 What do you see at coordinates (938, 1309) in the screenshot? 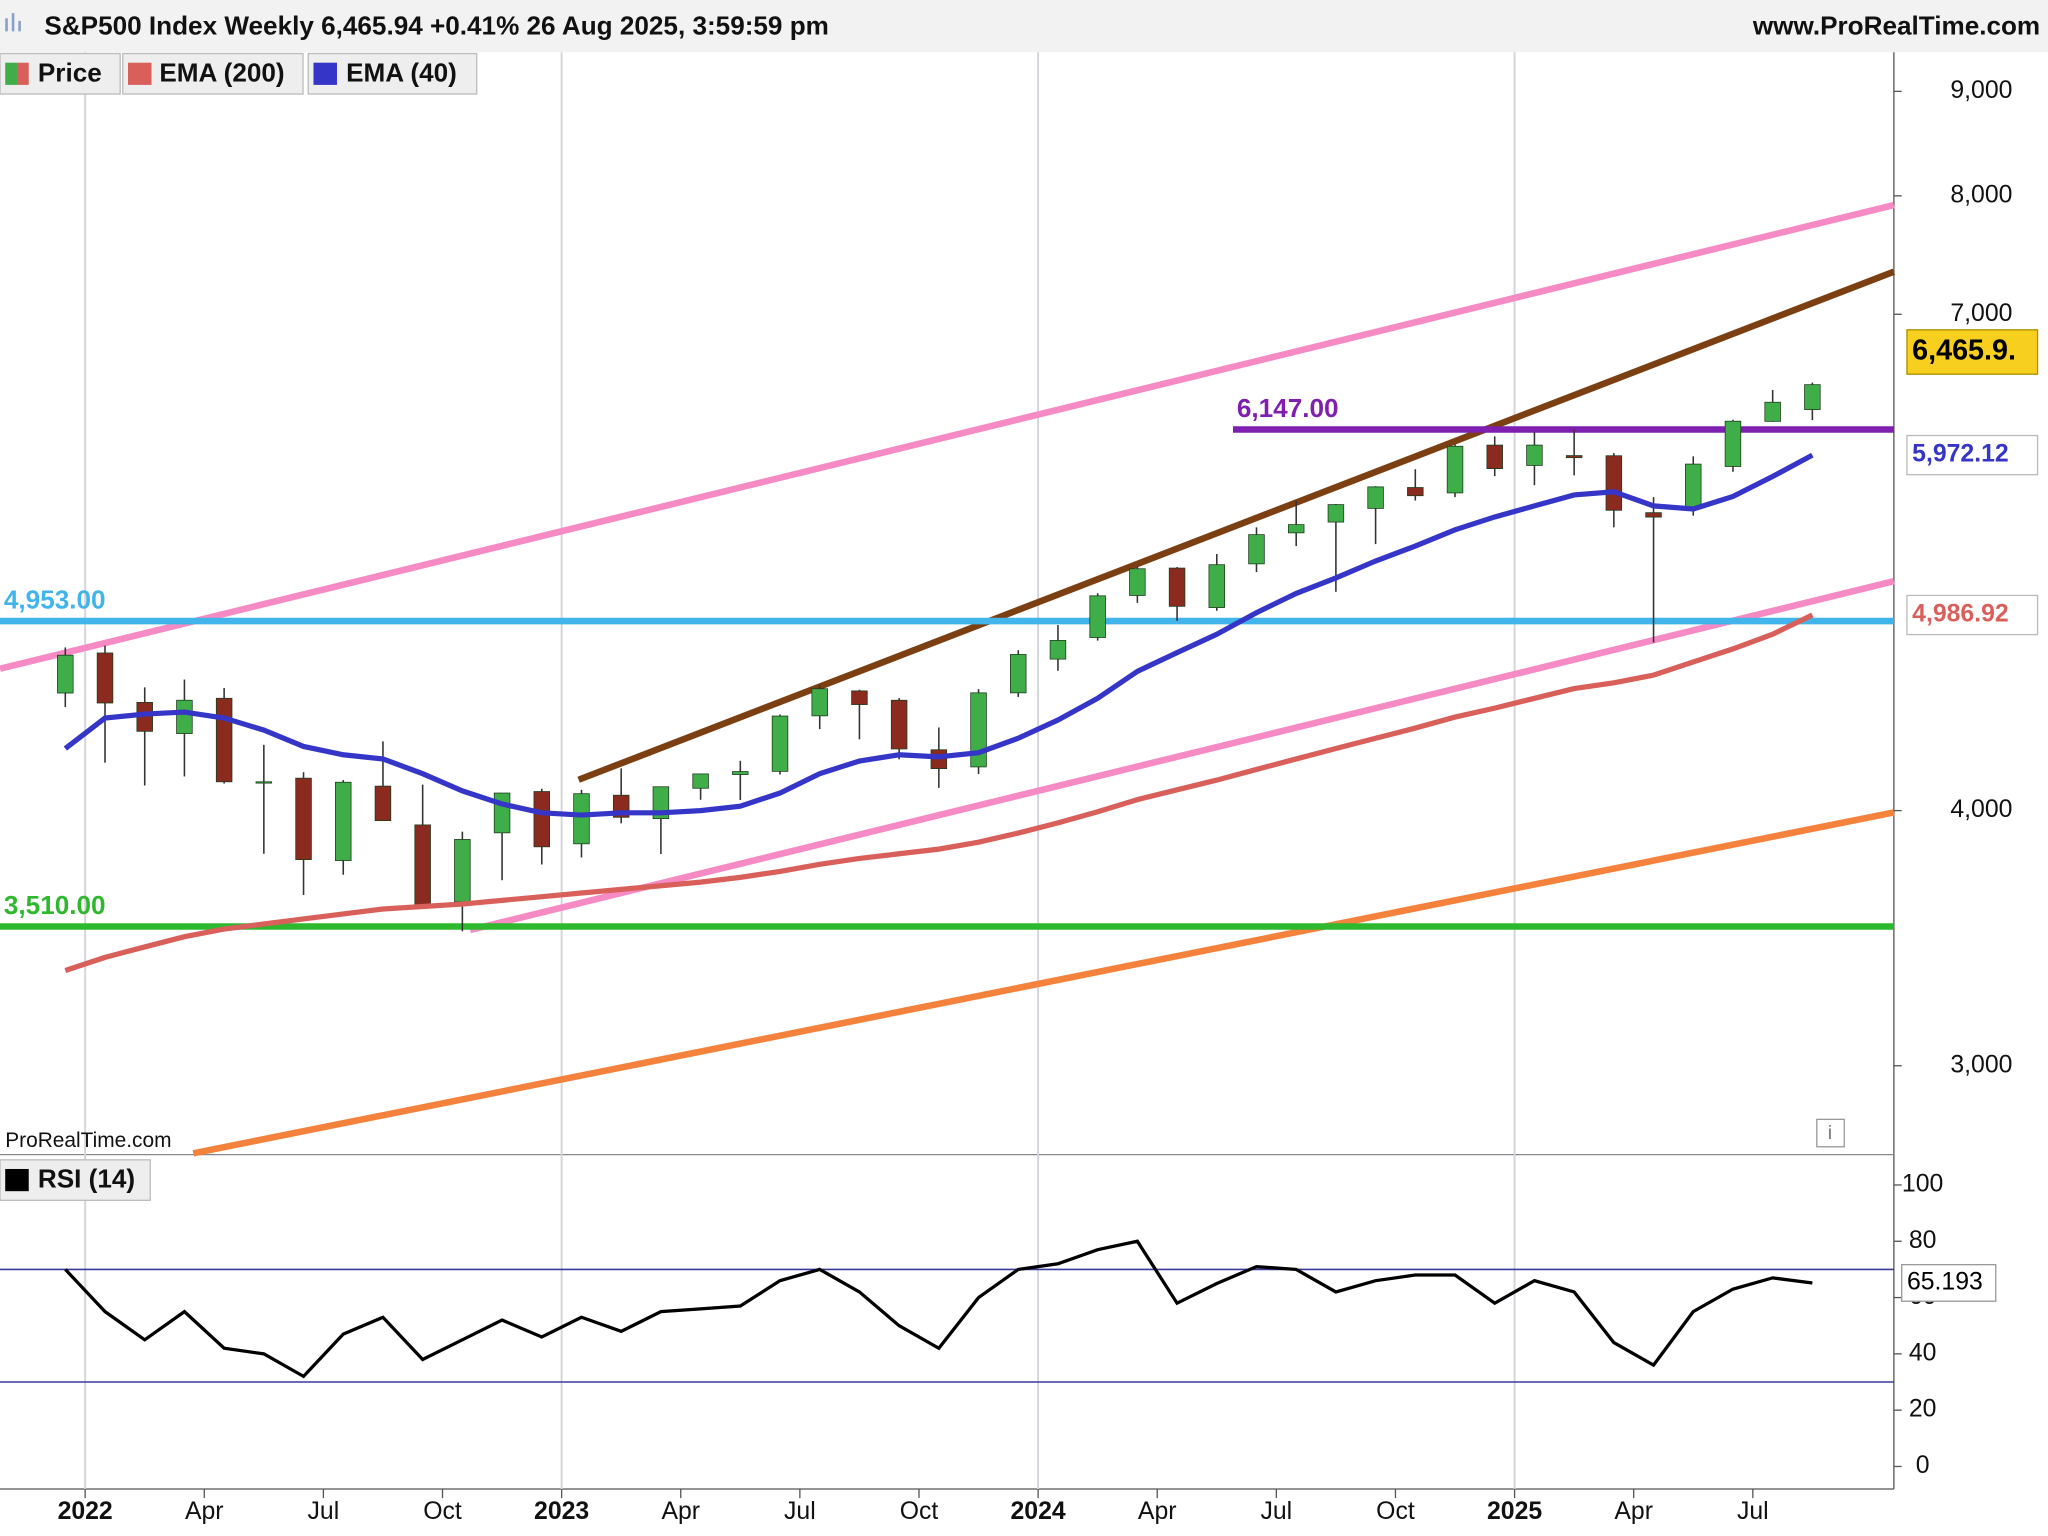
I see `rsi-line` at bounding box center [938, 1309].